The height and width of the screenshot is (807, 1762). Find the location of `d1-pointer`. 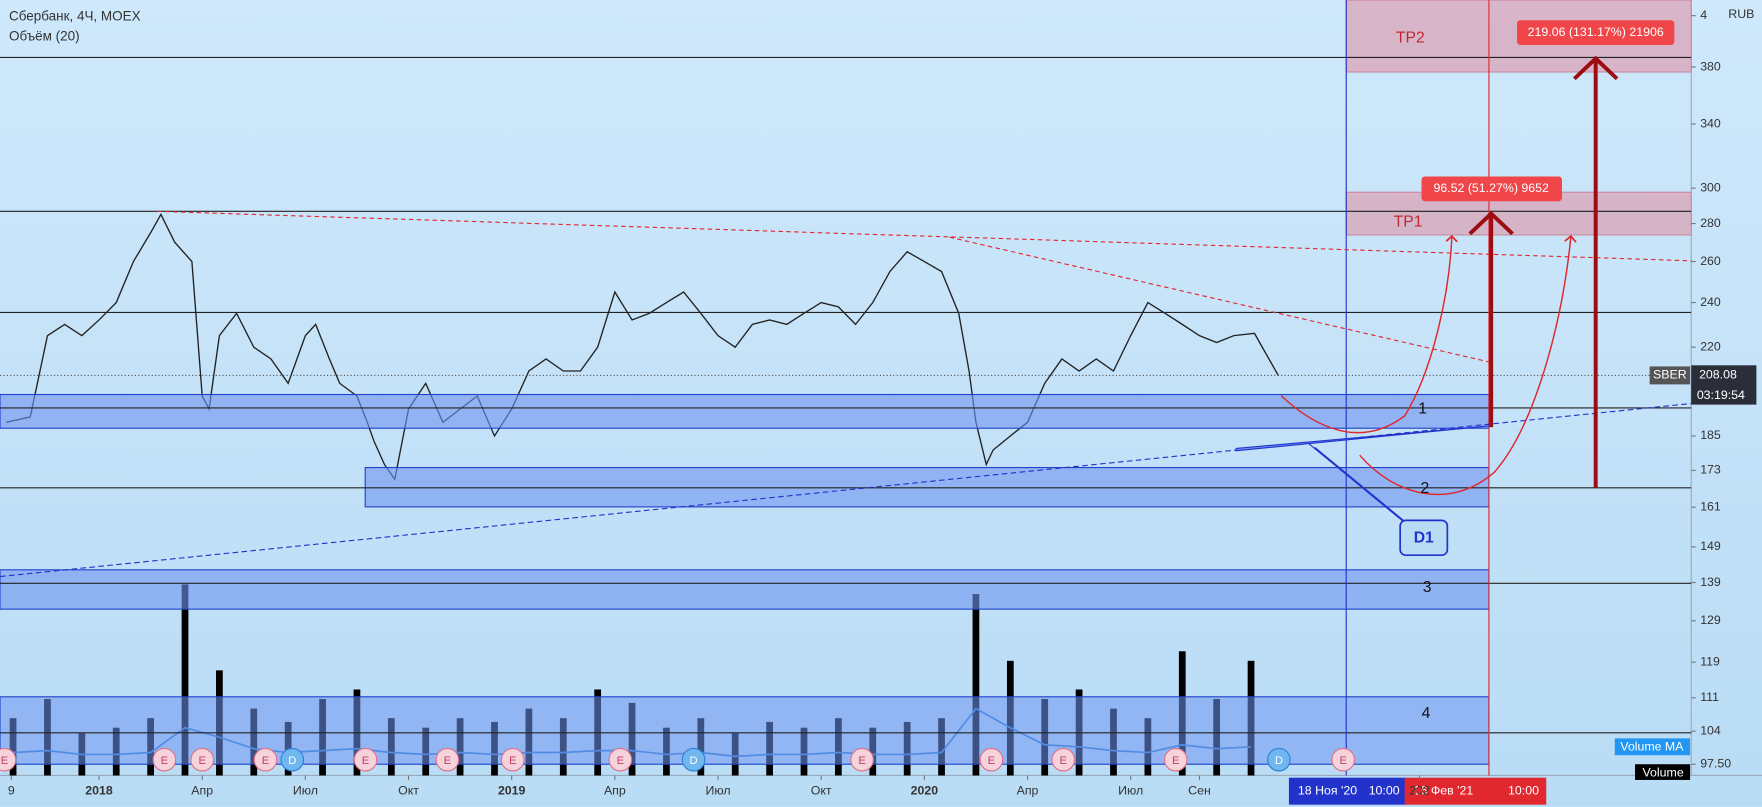

d1-pointer is located at coordinates (1359, 485).